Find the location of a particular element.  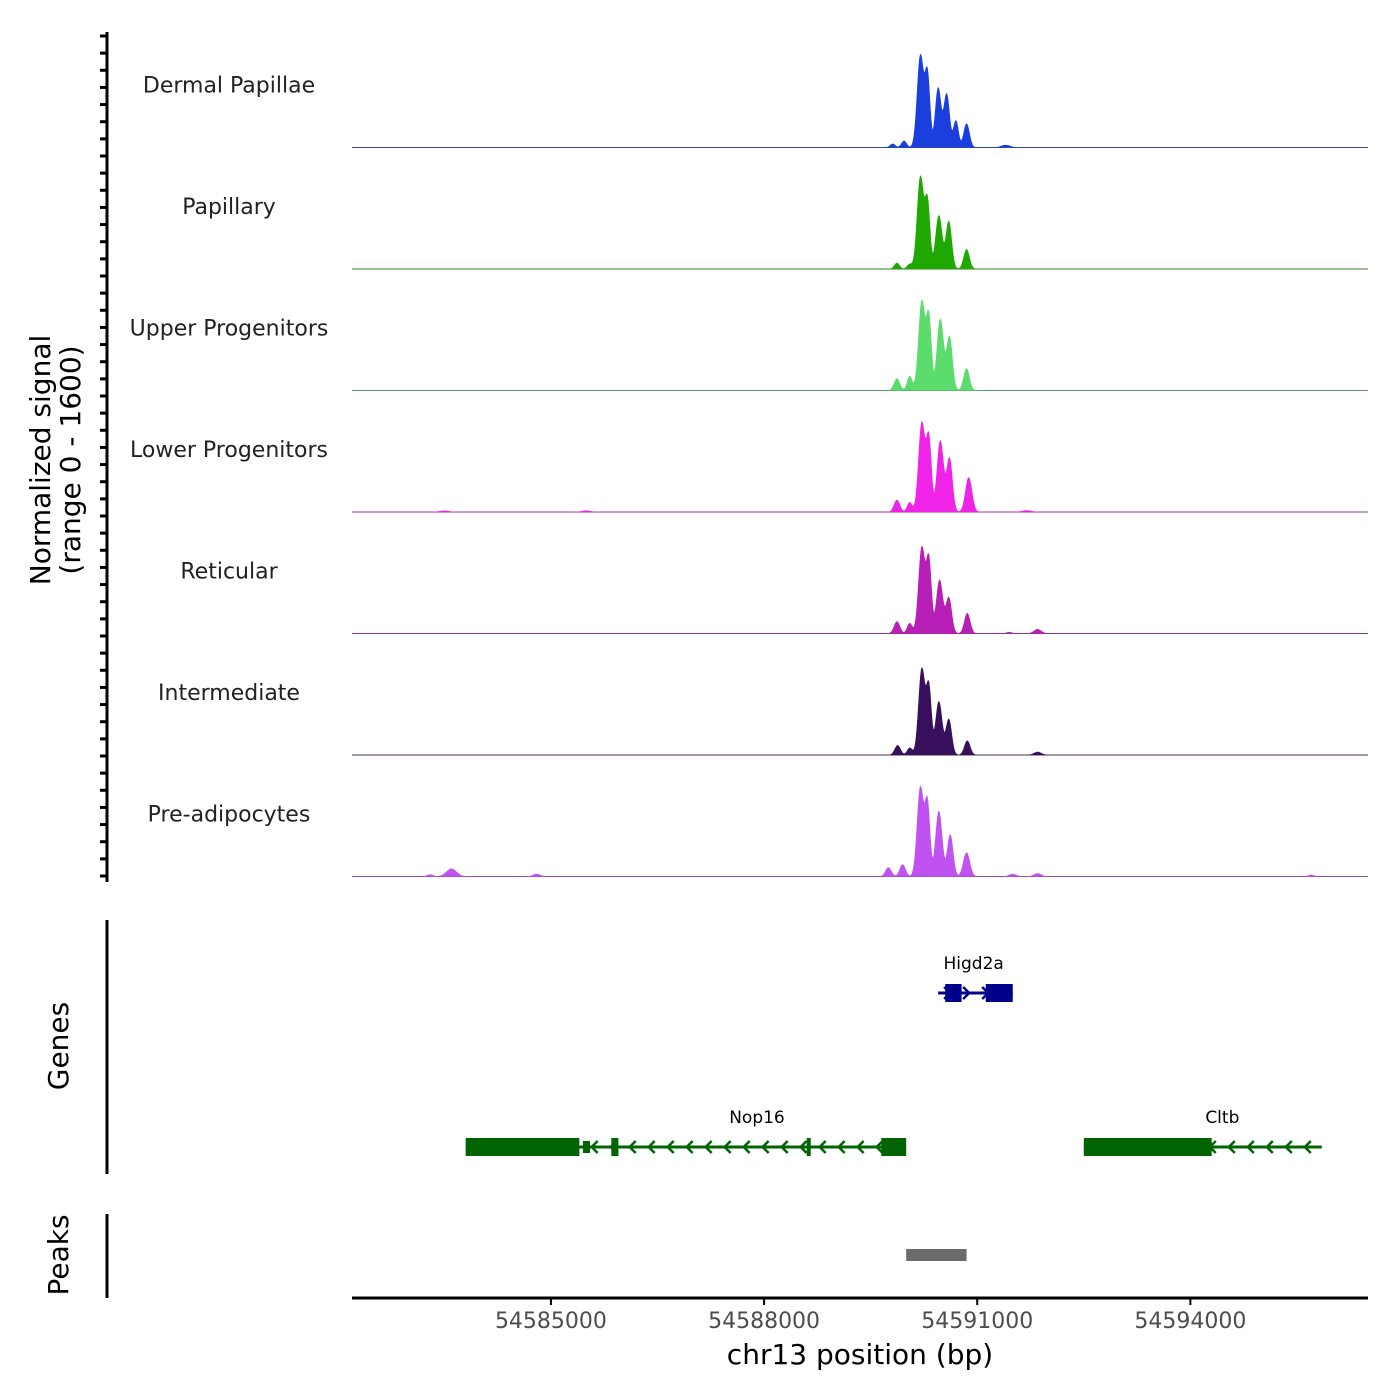

peaks-layer is located at coordinates (936, 1255).